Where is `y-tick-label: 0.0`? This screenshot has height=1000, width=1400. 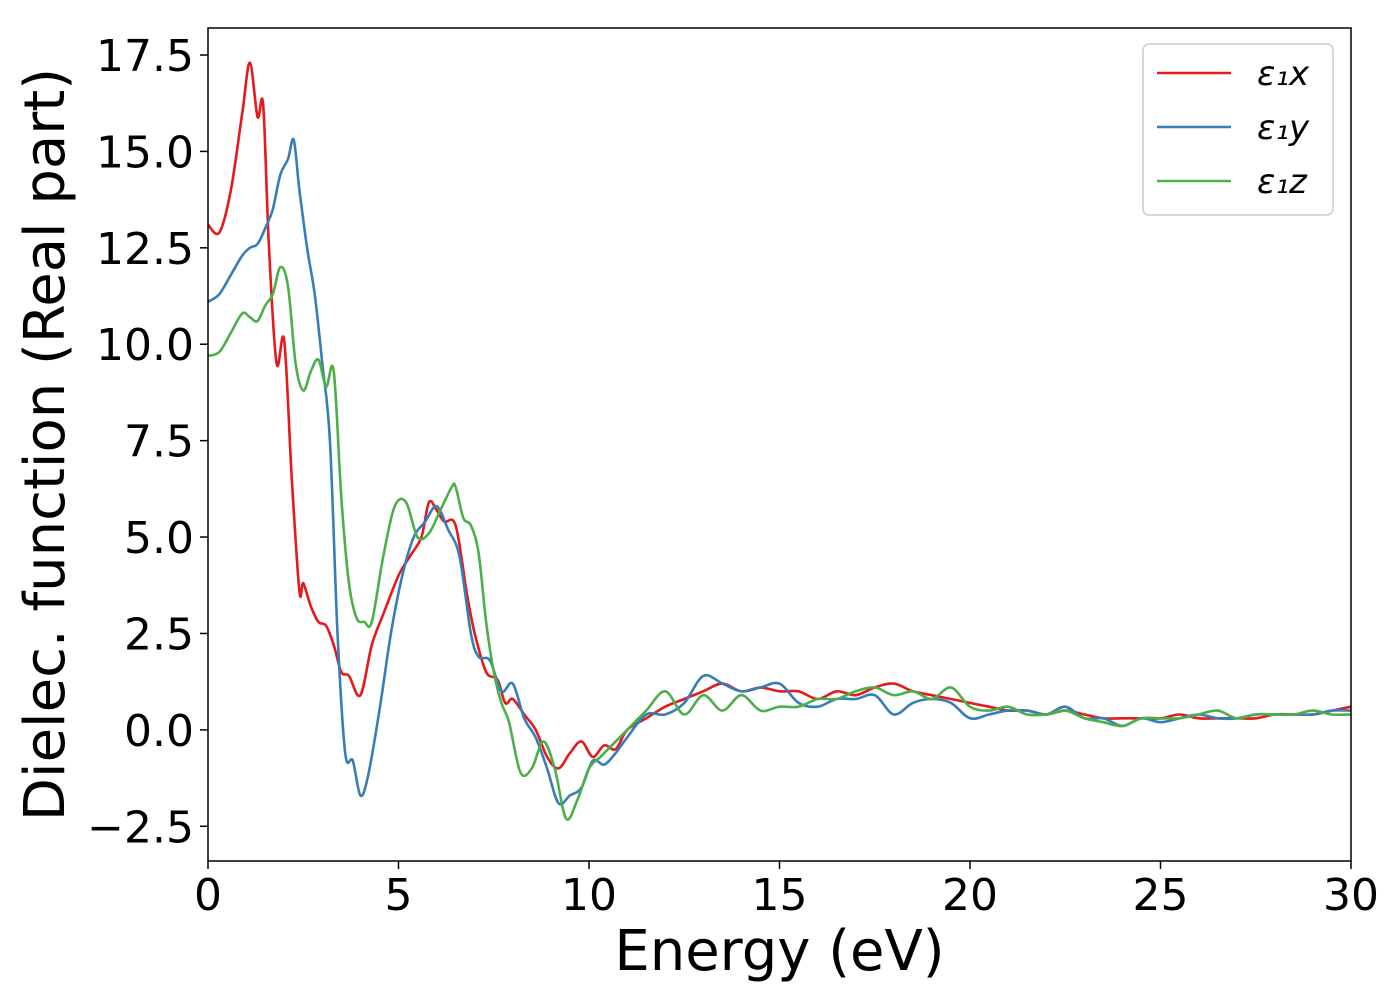
y-tick-label: 0.0 is located at coordinates (159, 731).